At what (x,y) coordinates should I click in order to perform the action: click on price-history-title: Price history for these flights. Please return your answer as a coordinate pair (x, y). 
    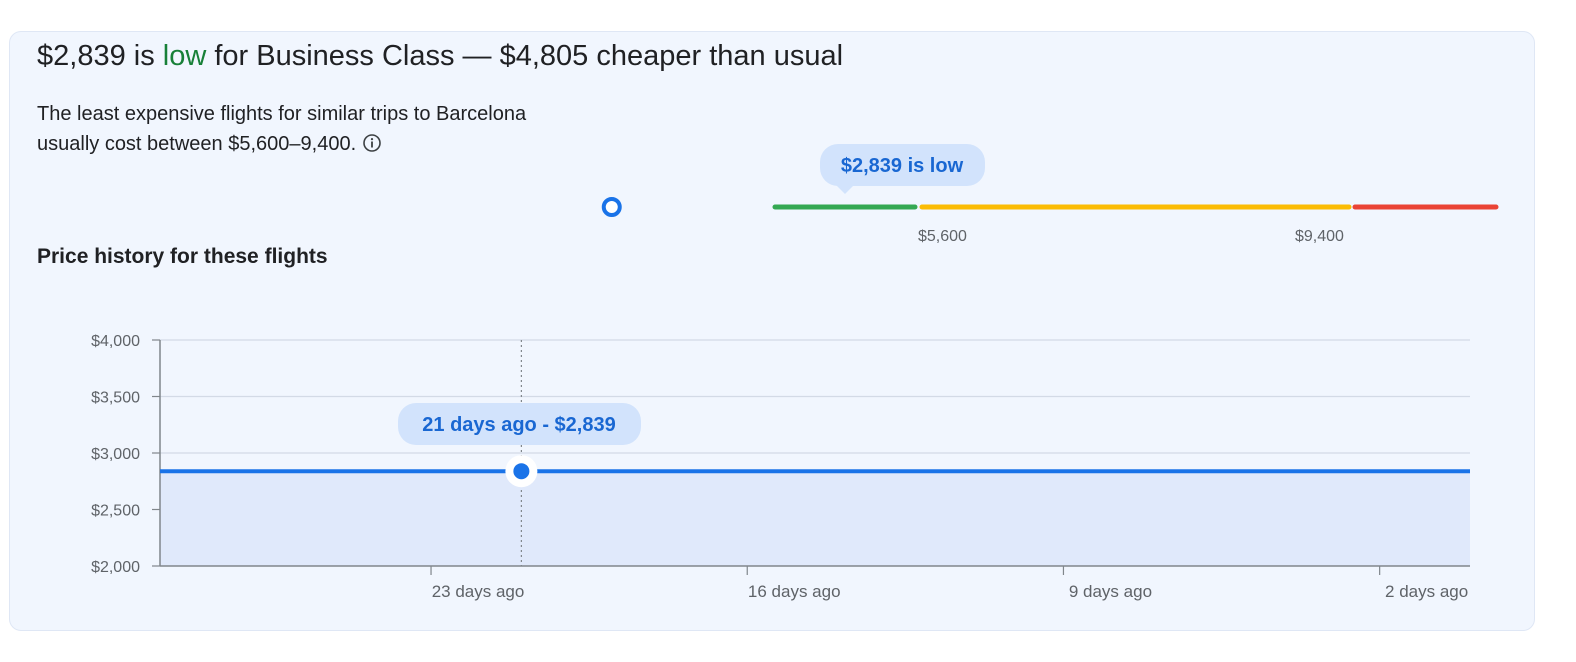
    Looking at the image, I should click on (182, 256).